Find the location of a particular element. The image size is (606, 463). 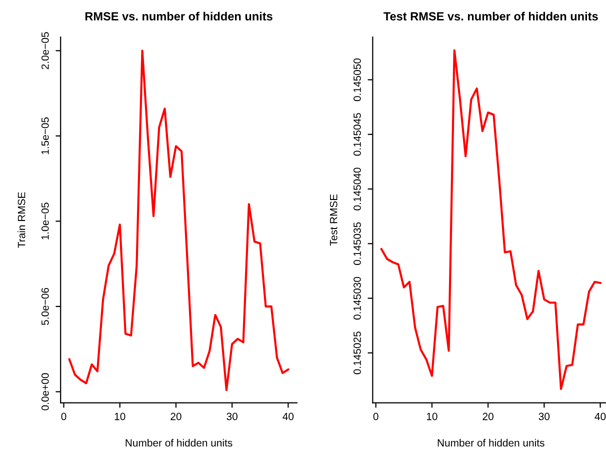

y-tick-label: 1.0e−05 is located at coordinates (45, 221).